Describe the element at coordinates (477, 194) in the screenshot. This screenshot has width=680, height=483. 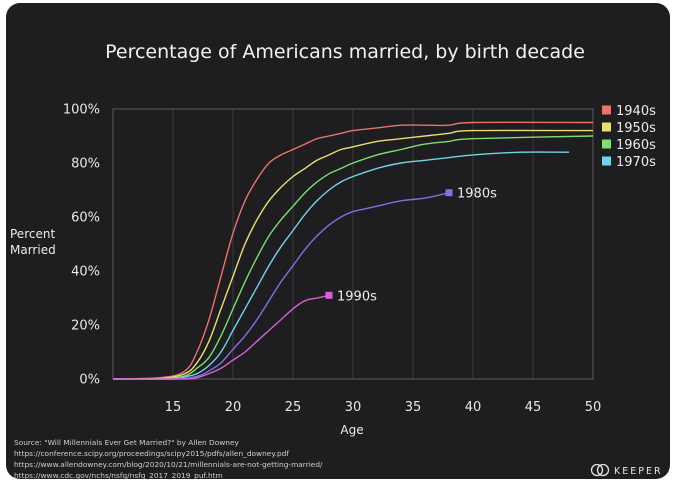
I see `end-label-1980s: 1980s` at that location.